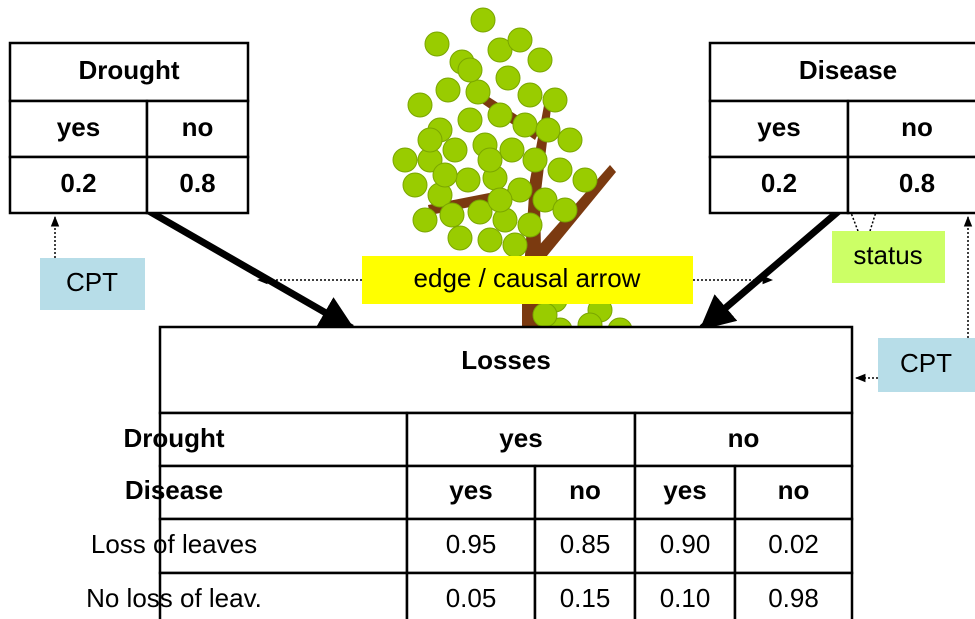  Describe the element at coordinates (174, 598) in the screenshot. I see `cell-text: No loss of leav.` at that location.